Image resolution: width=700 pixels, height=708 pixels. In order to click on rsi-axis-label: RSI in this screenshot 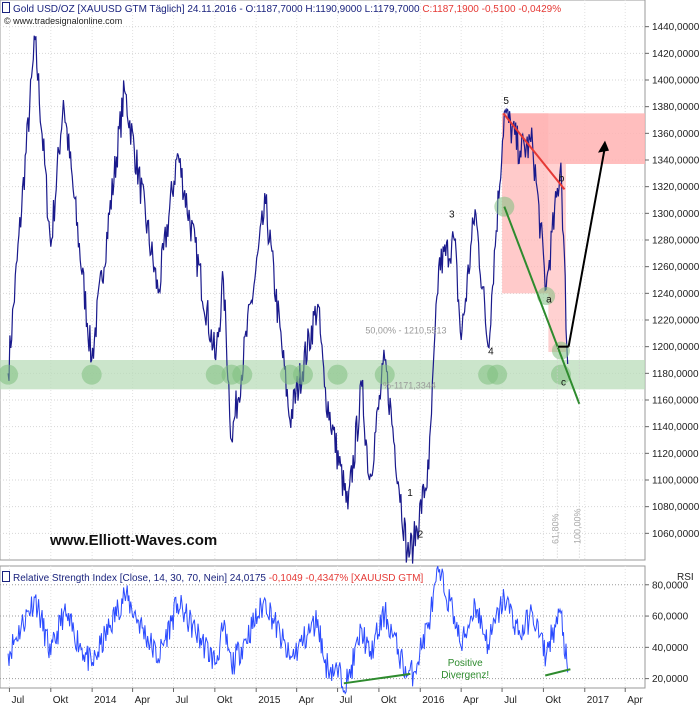, I will do `click(685, 577)`.